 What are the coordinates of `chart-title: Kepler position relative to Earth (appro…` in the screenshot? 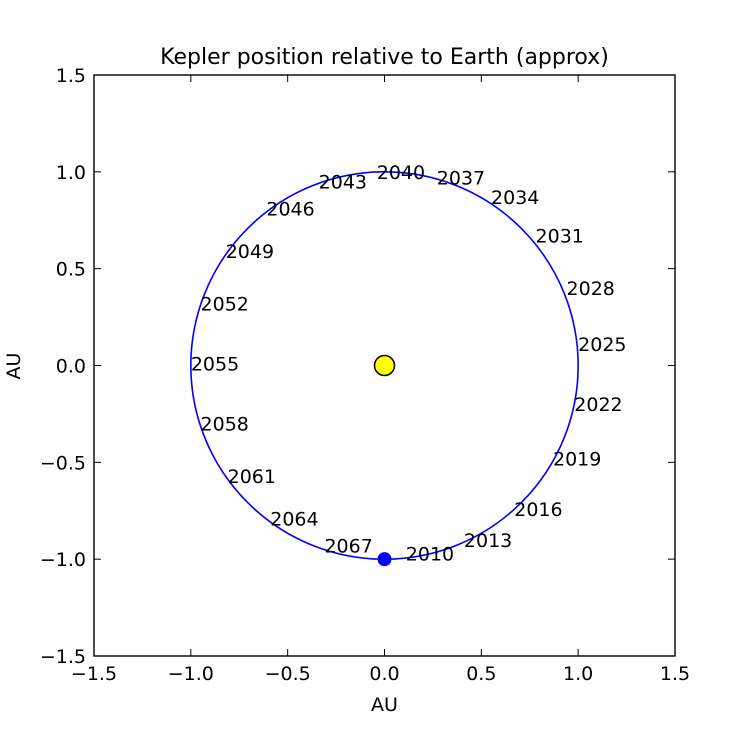 It's located at (384, 57).